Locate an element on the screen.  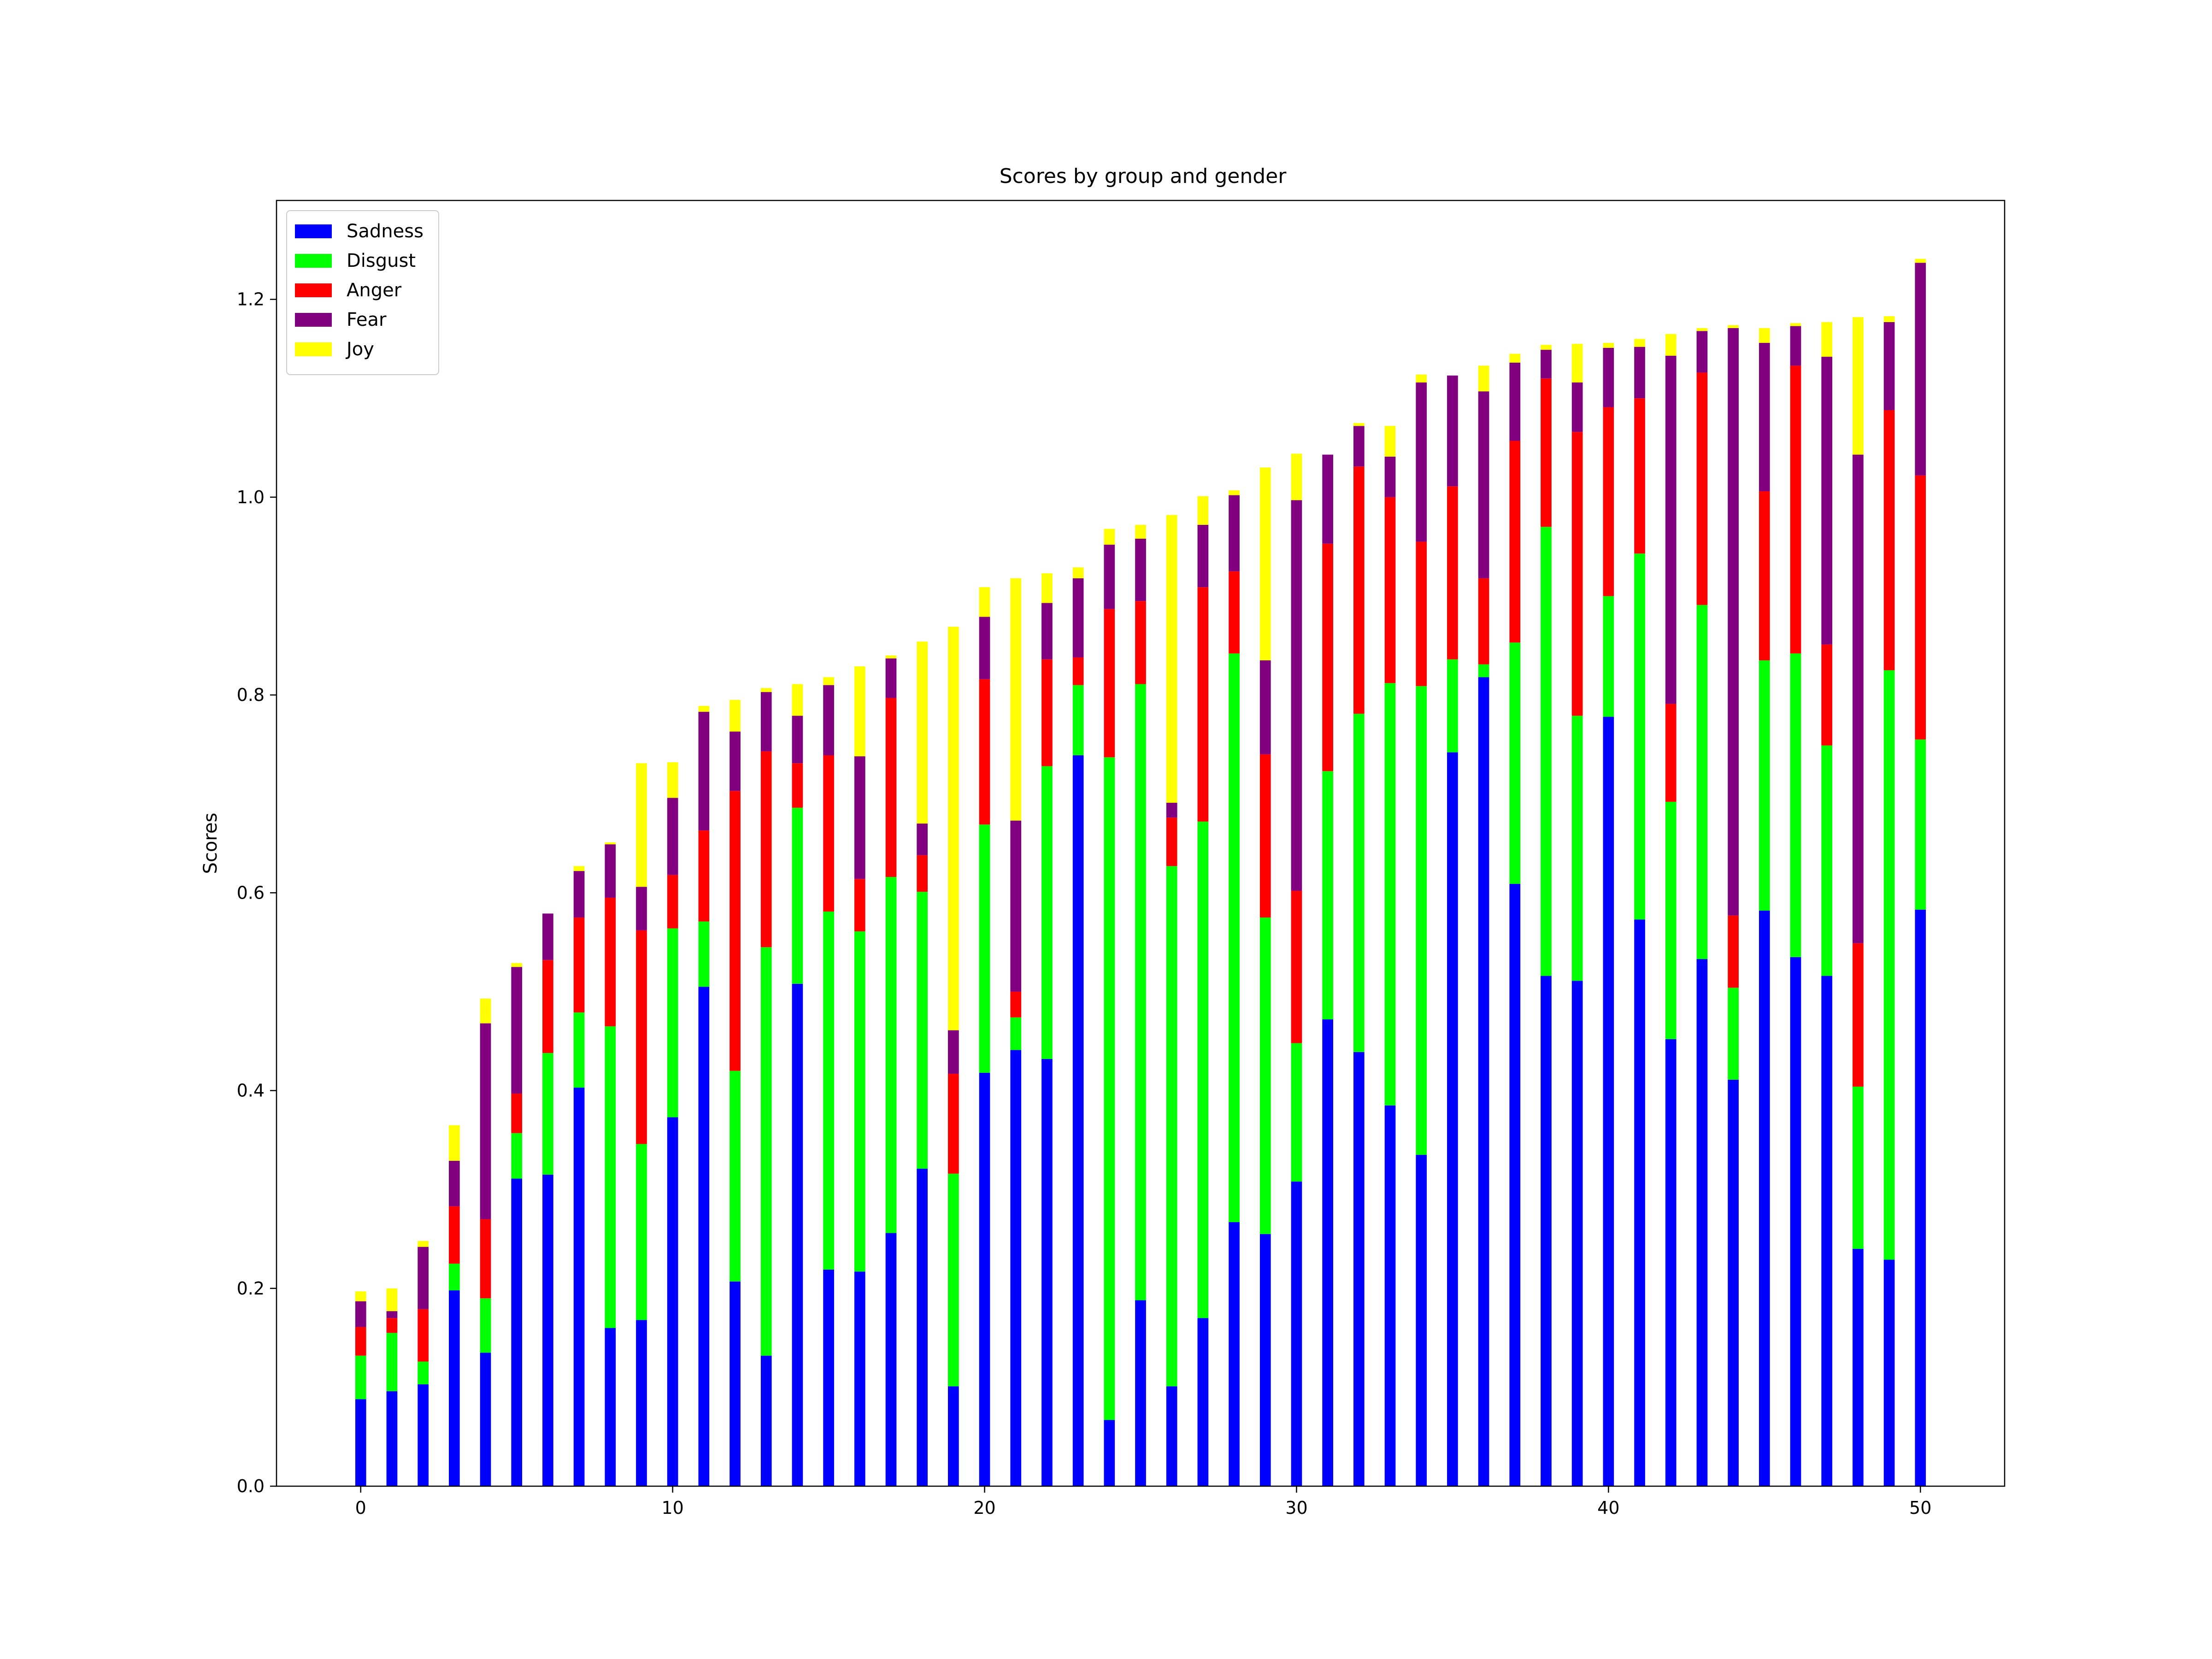
legend-label-sadness: Sadness is located at coordinates (385, 231).